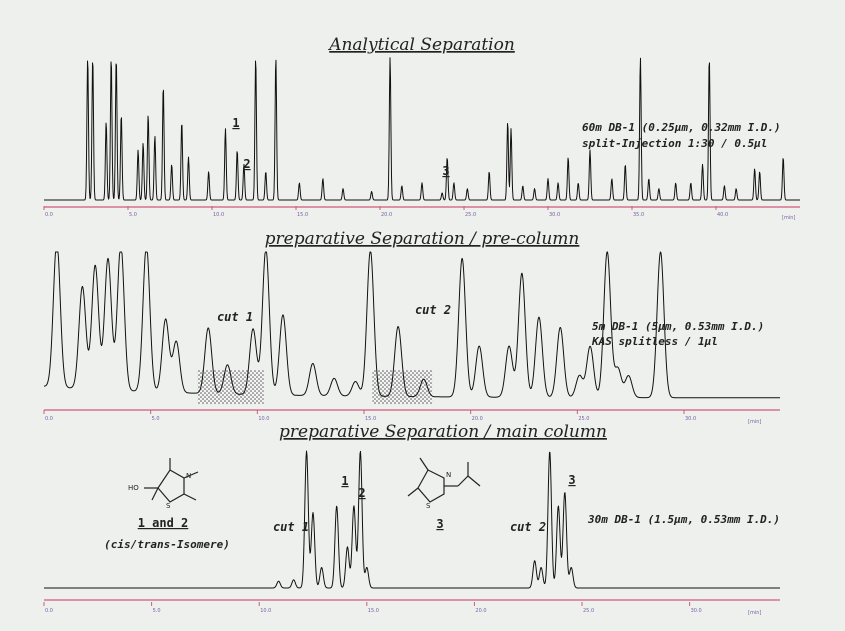 This screenshot has width=845, height=631. Describe the element at coordinates (421, 45) in the screenshot. I see `chart-title: Analytical Separation` at that location.